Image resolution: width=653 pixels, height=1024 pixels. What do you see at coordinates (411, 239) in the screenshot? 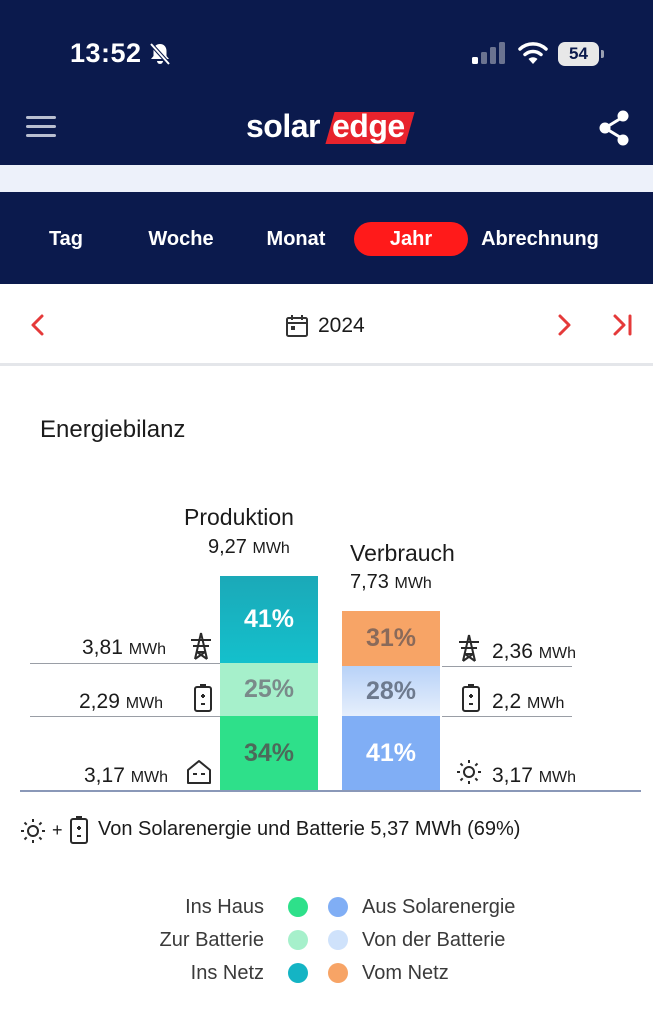
I see `tab-jahr: Jahr` at bounding box center [411, 239].